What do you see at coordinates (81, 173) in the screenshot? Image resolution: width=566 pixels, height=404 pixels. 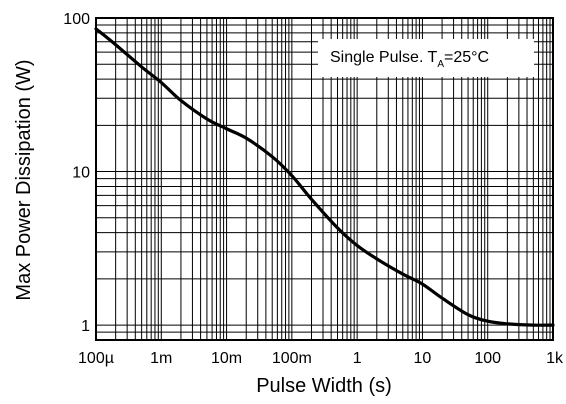 I see `y-tick-label: 10` at bounding box center [81, 173].